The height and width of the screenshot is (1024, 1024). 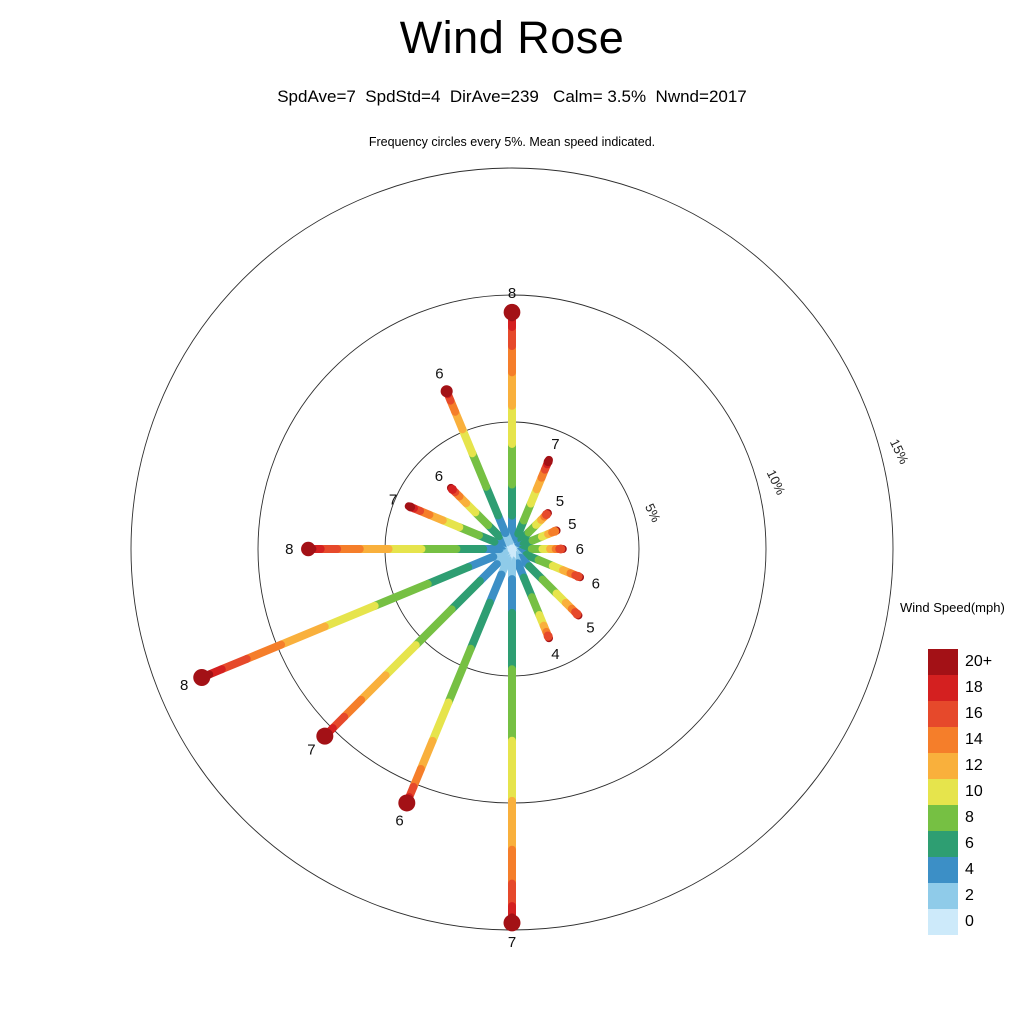 What do you see at coordinates (512, 37) in the screenshot?
I see `page-title: Wind Rose` at bounding box center [512, 37].